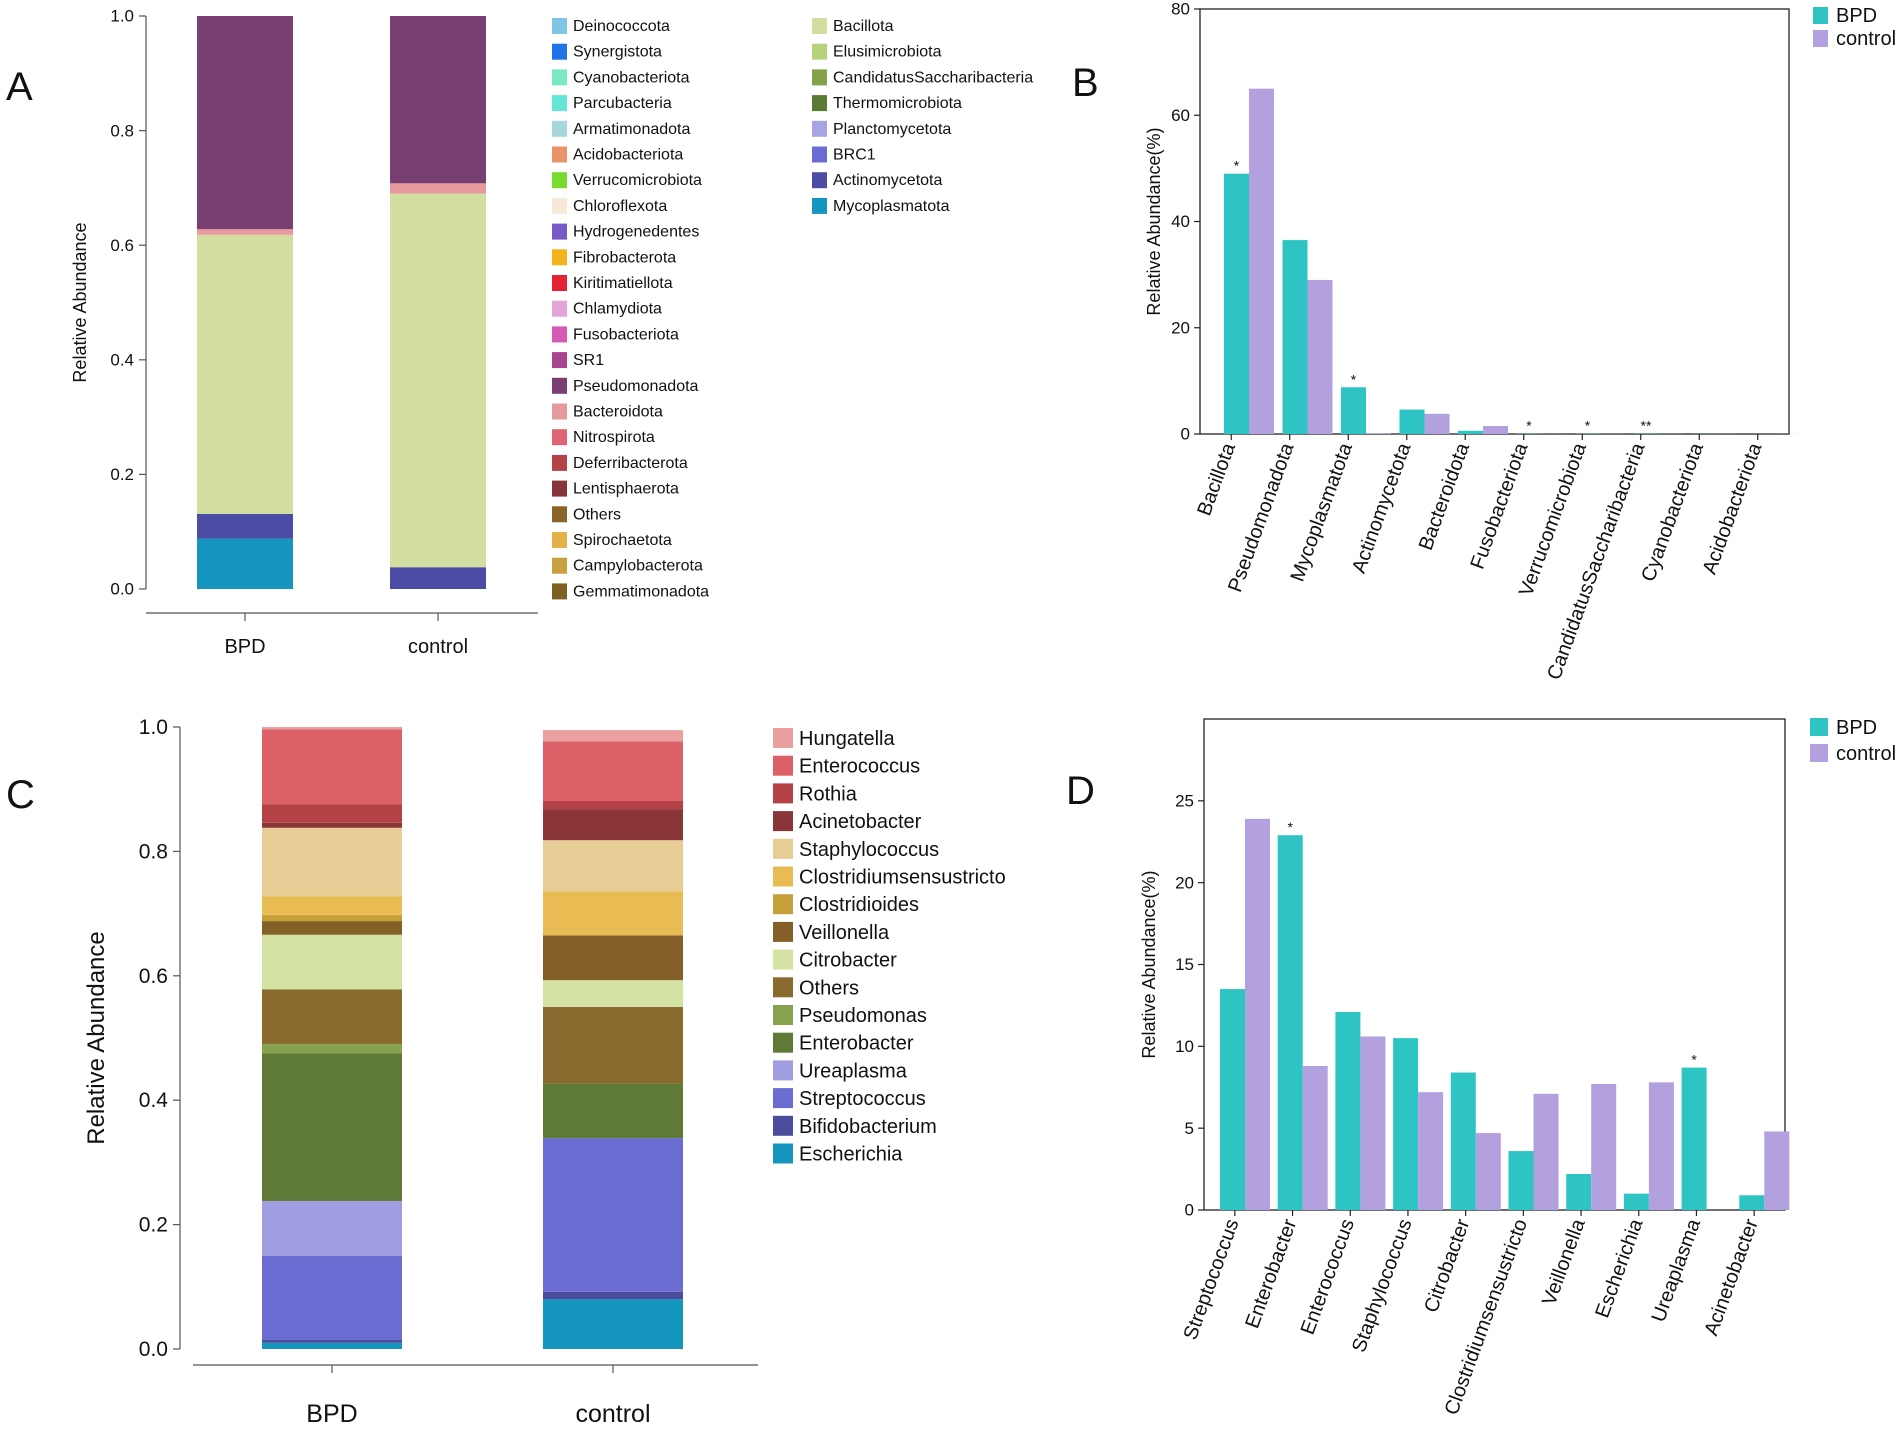 The width and height of the screenshot is (1901, 1433). Describe the element at coordinates (622, 103) in the screenshot. I see `legend-label-parcubacteria: Parcubacteria` at that location.